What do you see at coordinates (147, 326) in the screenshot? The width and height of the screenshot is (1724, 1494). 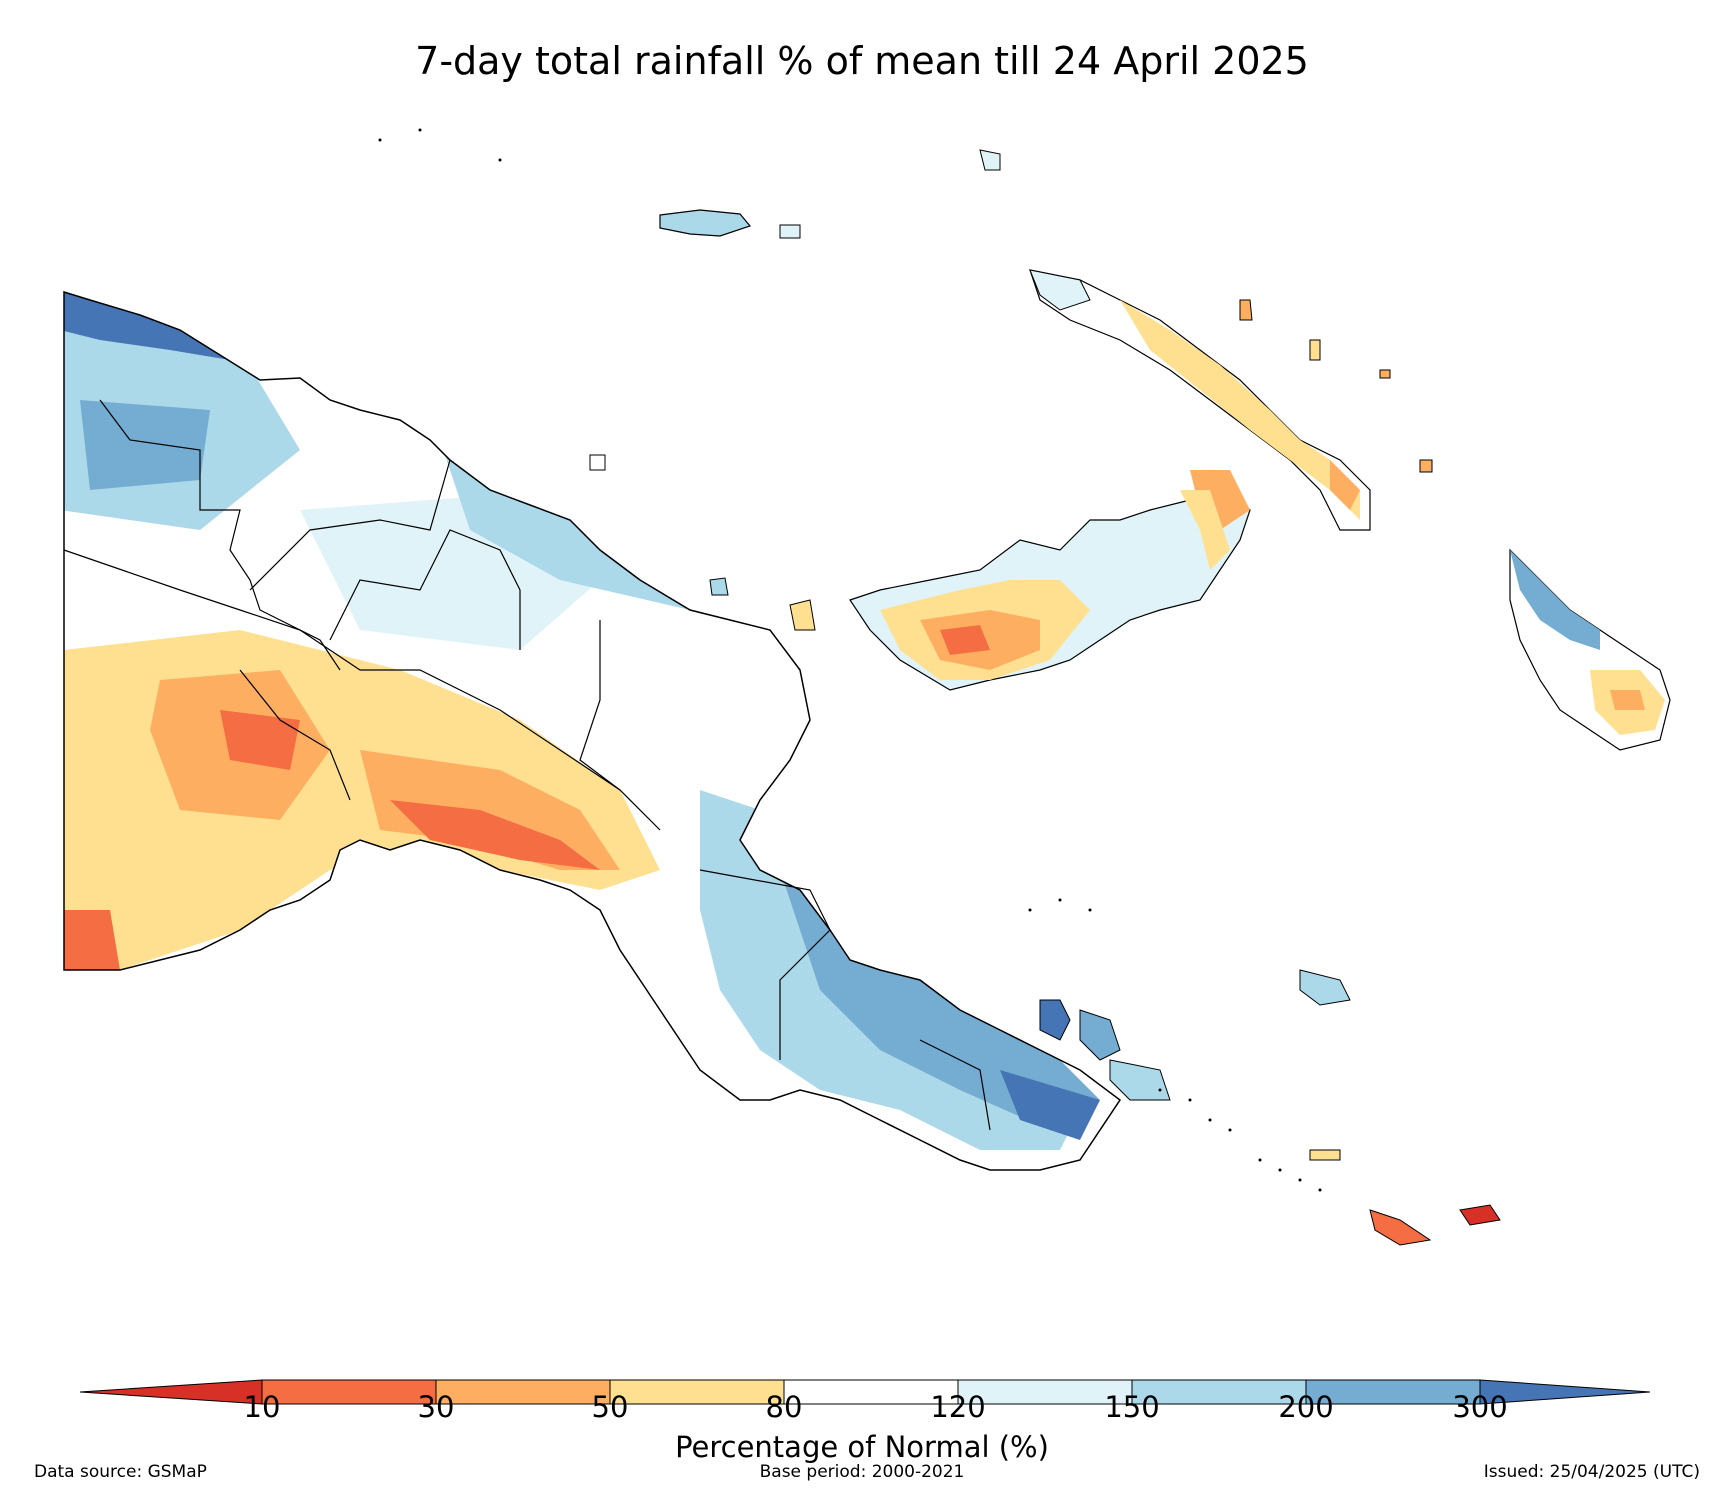 I see `northwest-heavy-rain-zone` at bounding box center [147, 326].